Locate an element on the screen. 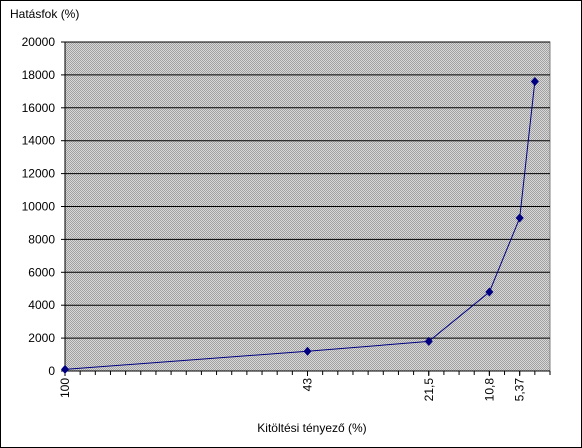 This screenshot has width=582, height=448. y-tick-label: 16000 is located at coordinates (39, 108).